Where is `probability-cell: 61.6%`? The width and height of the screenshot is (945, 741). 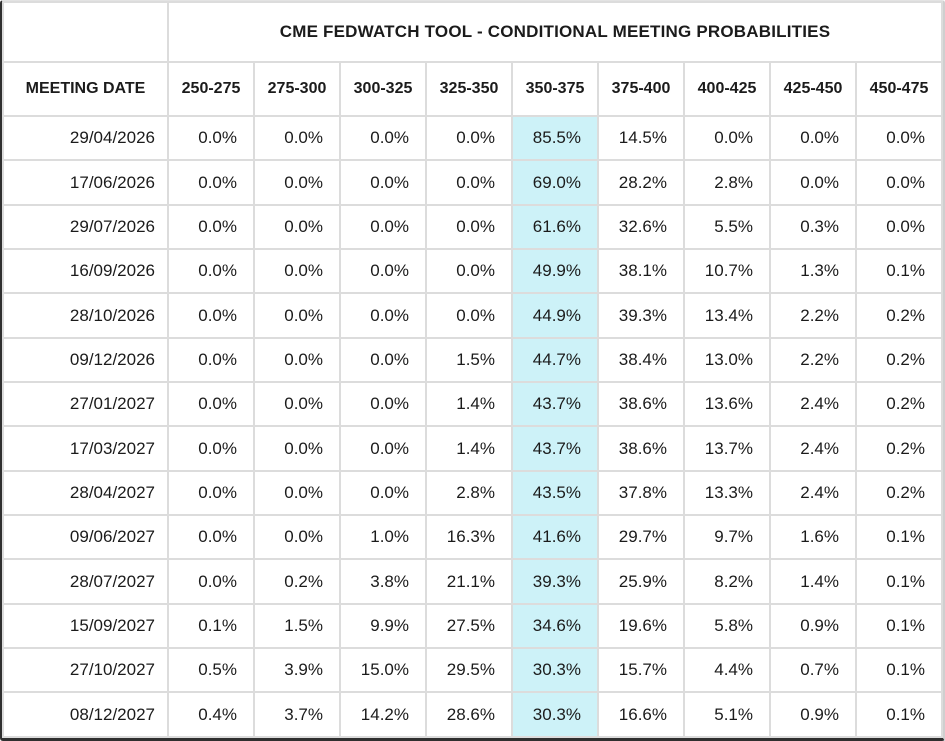
probability-cell: 61.6% is located at coordinates (555, 227).